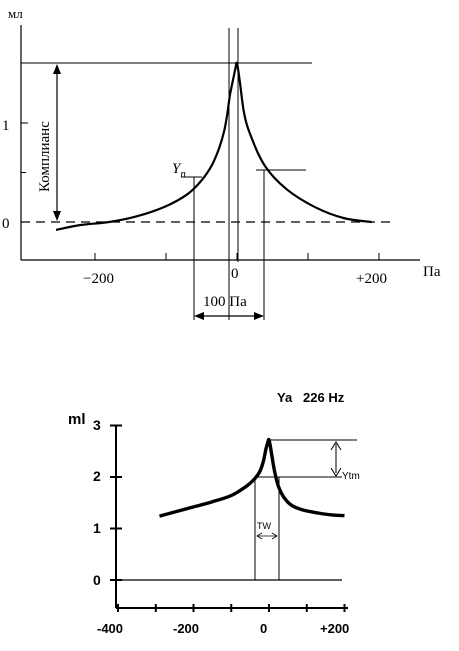 The height and width of the screenshot is (651, 459). I want to click on compliance-label: Комплианс, so click(45, 156).